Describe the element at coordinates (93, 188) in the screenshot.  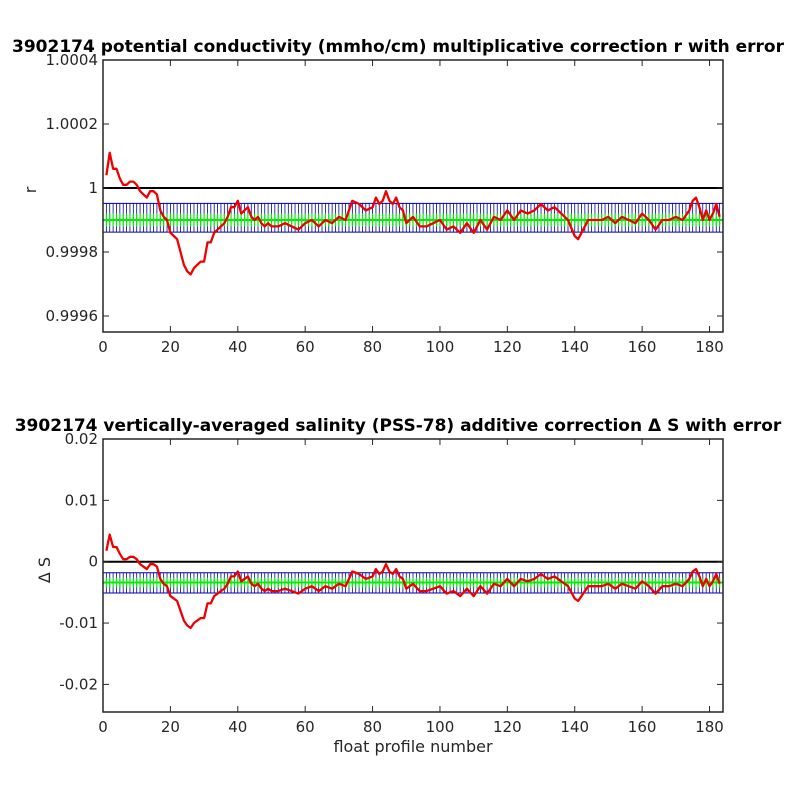
I see `y-tick-label: 1` at that location.